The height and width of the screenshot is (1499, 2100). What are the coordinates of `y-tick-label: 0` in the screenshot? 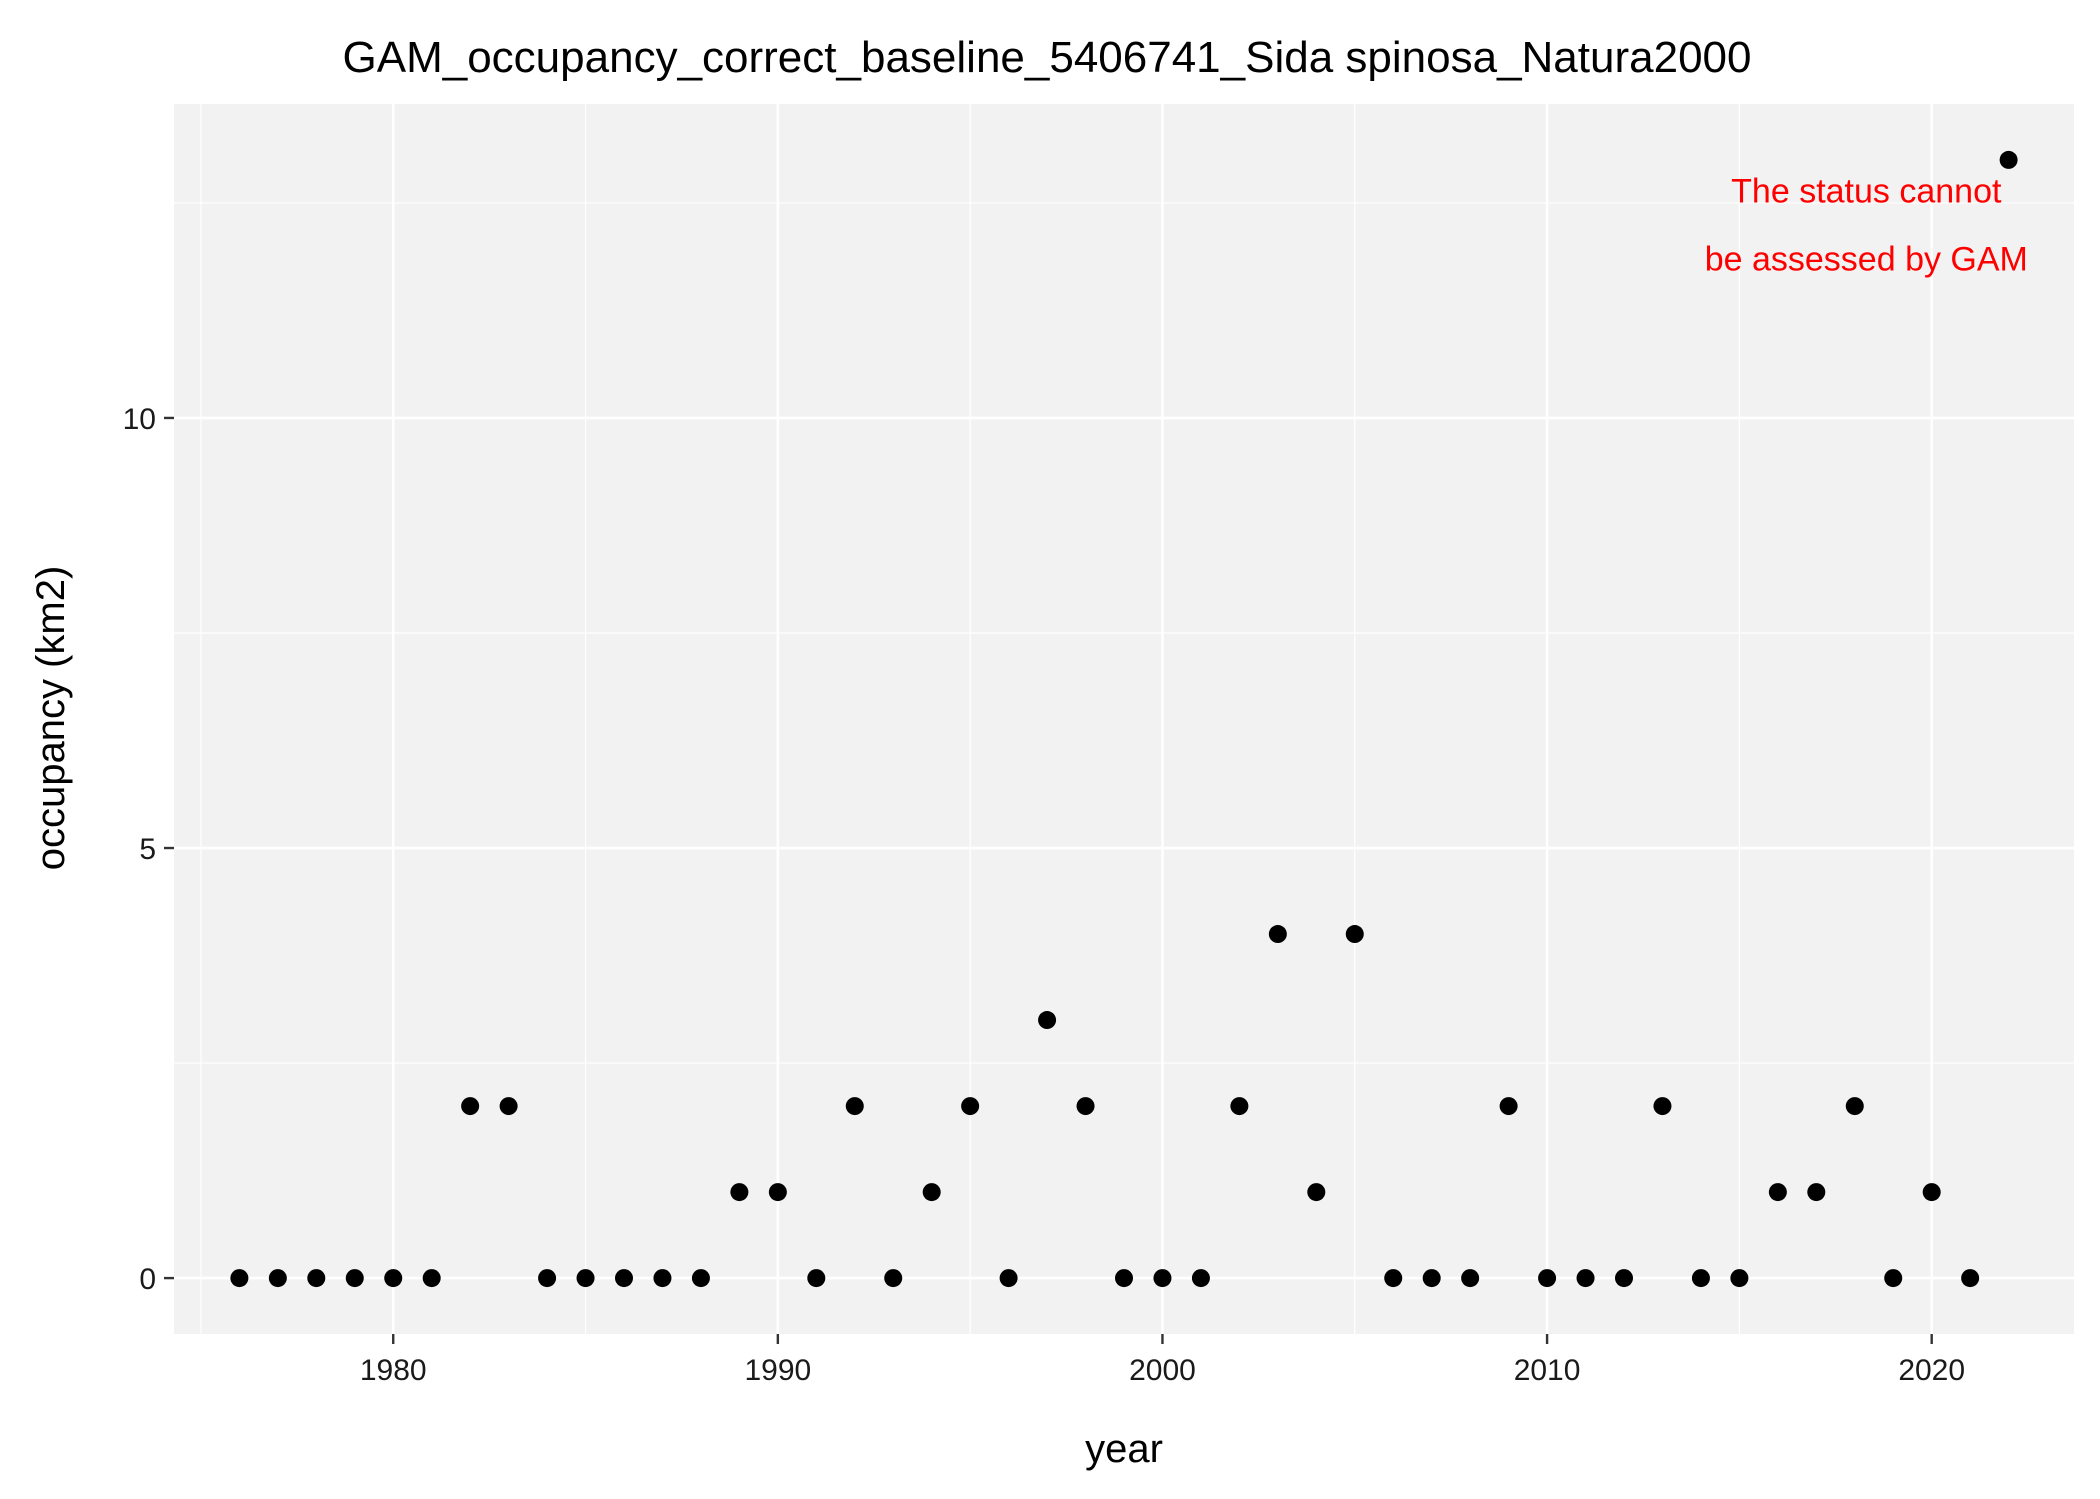 It's located at (147, 1279).